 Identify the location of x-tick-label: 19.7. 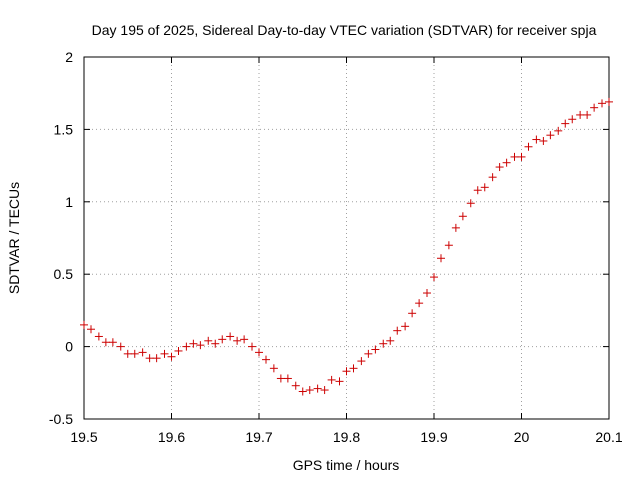
(258, 437).